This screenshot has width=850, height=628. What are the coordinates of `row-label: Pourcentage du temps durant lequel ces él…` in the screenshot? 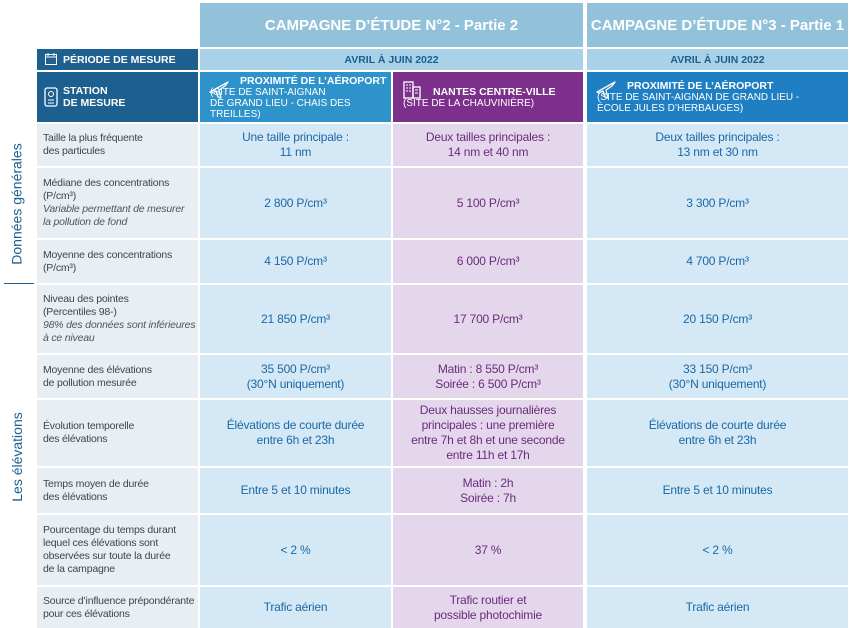 It's located at (117, 550).